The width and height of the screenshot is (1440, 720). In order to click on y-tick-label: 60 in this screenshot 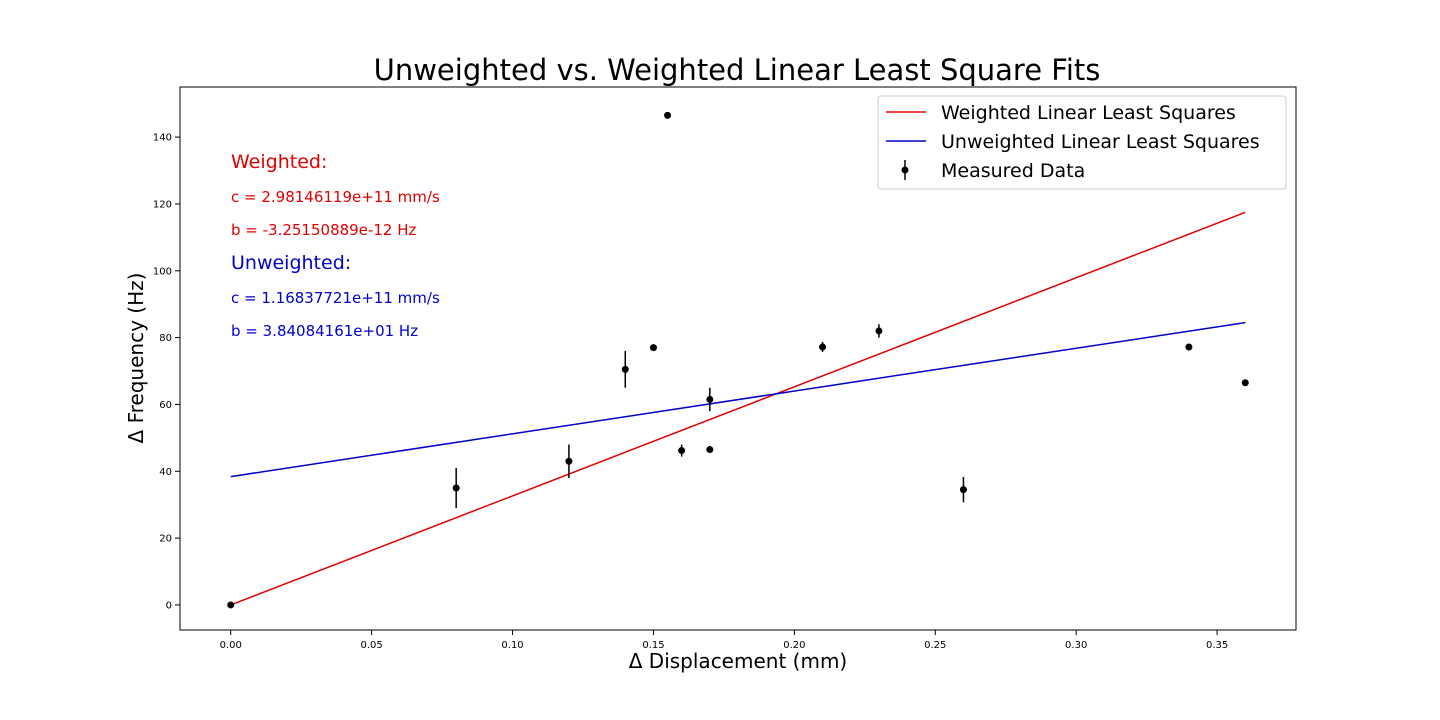, I will do `click(165, 405)`.